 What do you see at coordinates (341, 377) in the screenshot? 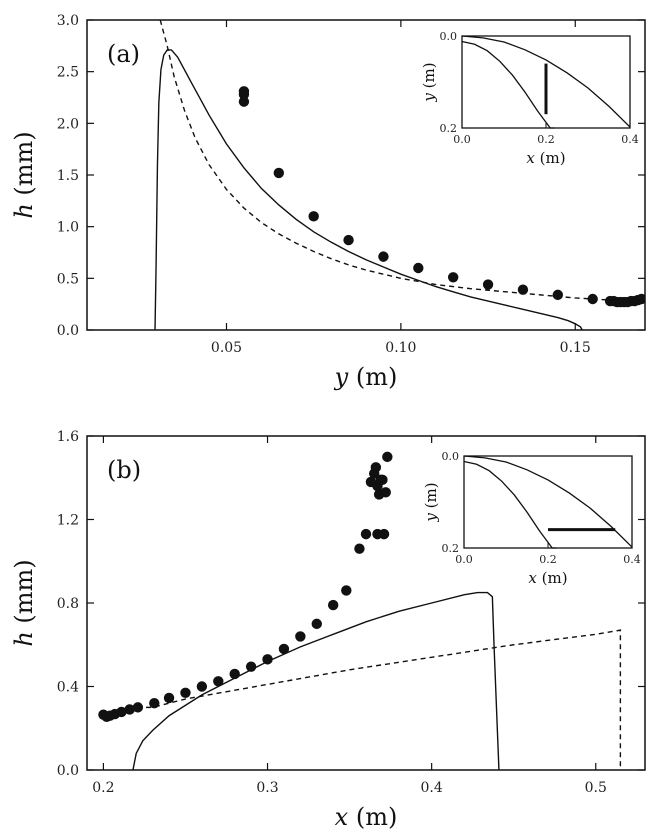
I see `x-axis-label-var: y` at bounding box center [341, 377].